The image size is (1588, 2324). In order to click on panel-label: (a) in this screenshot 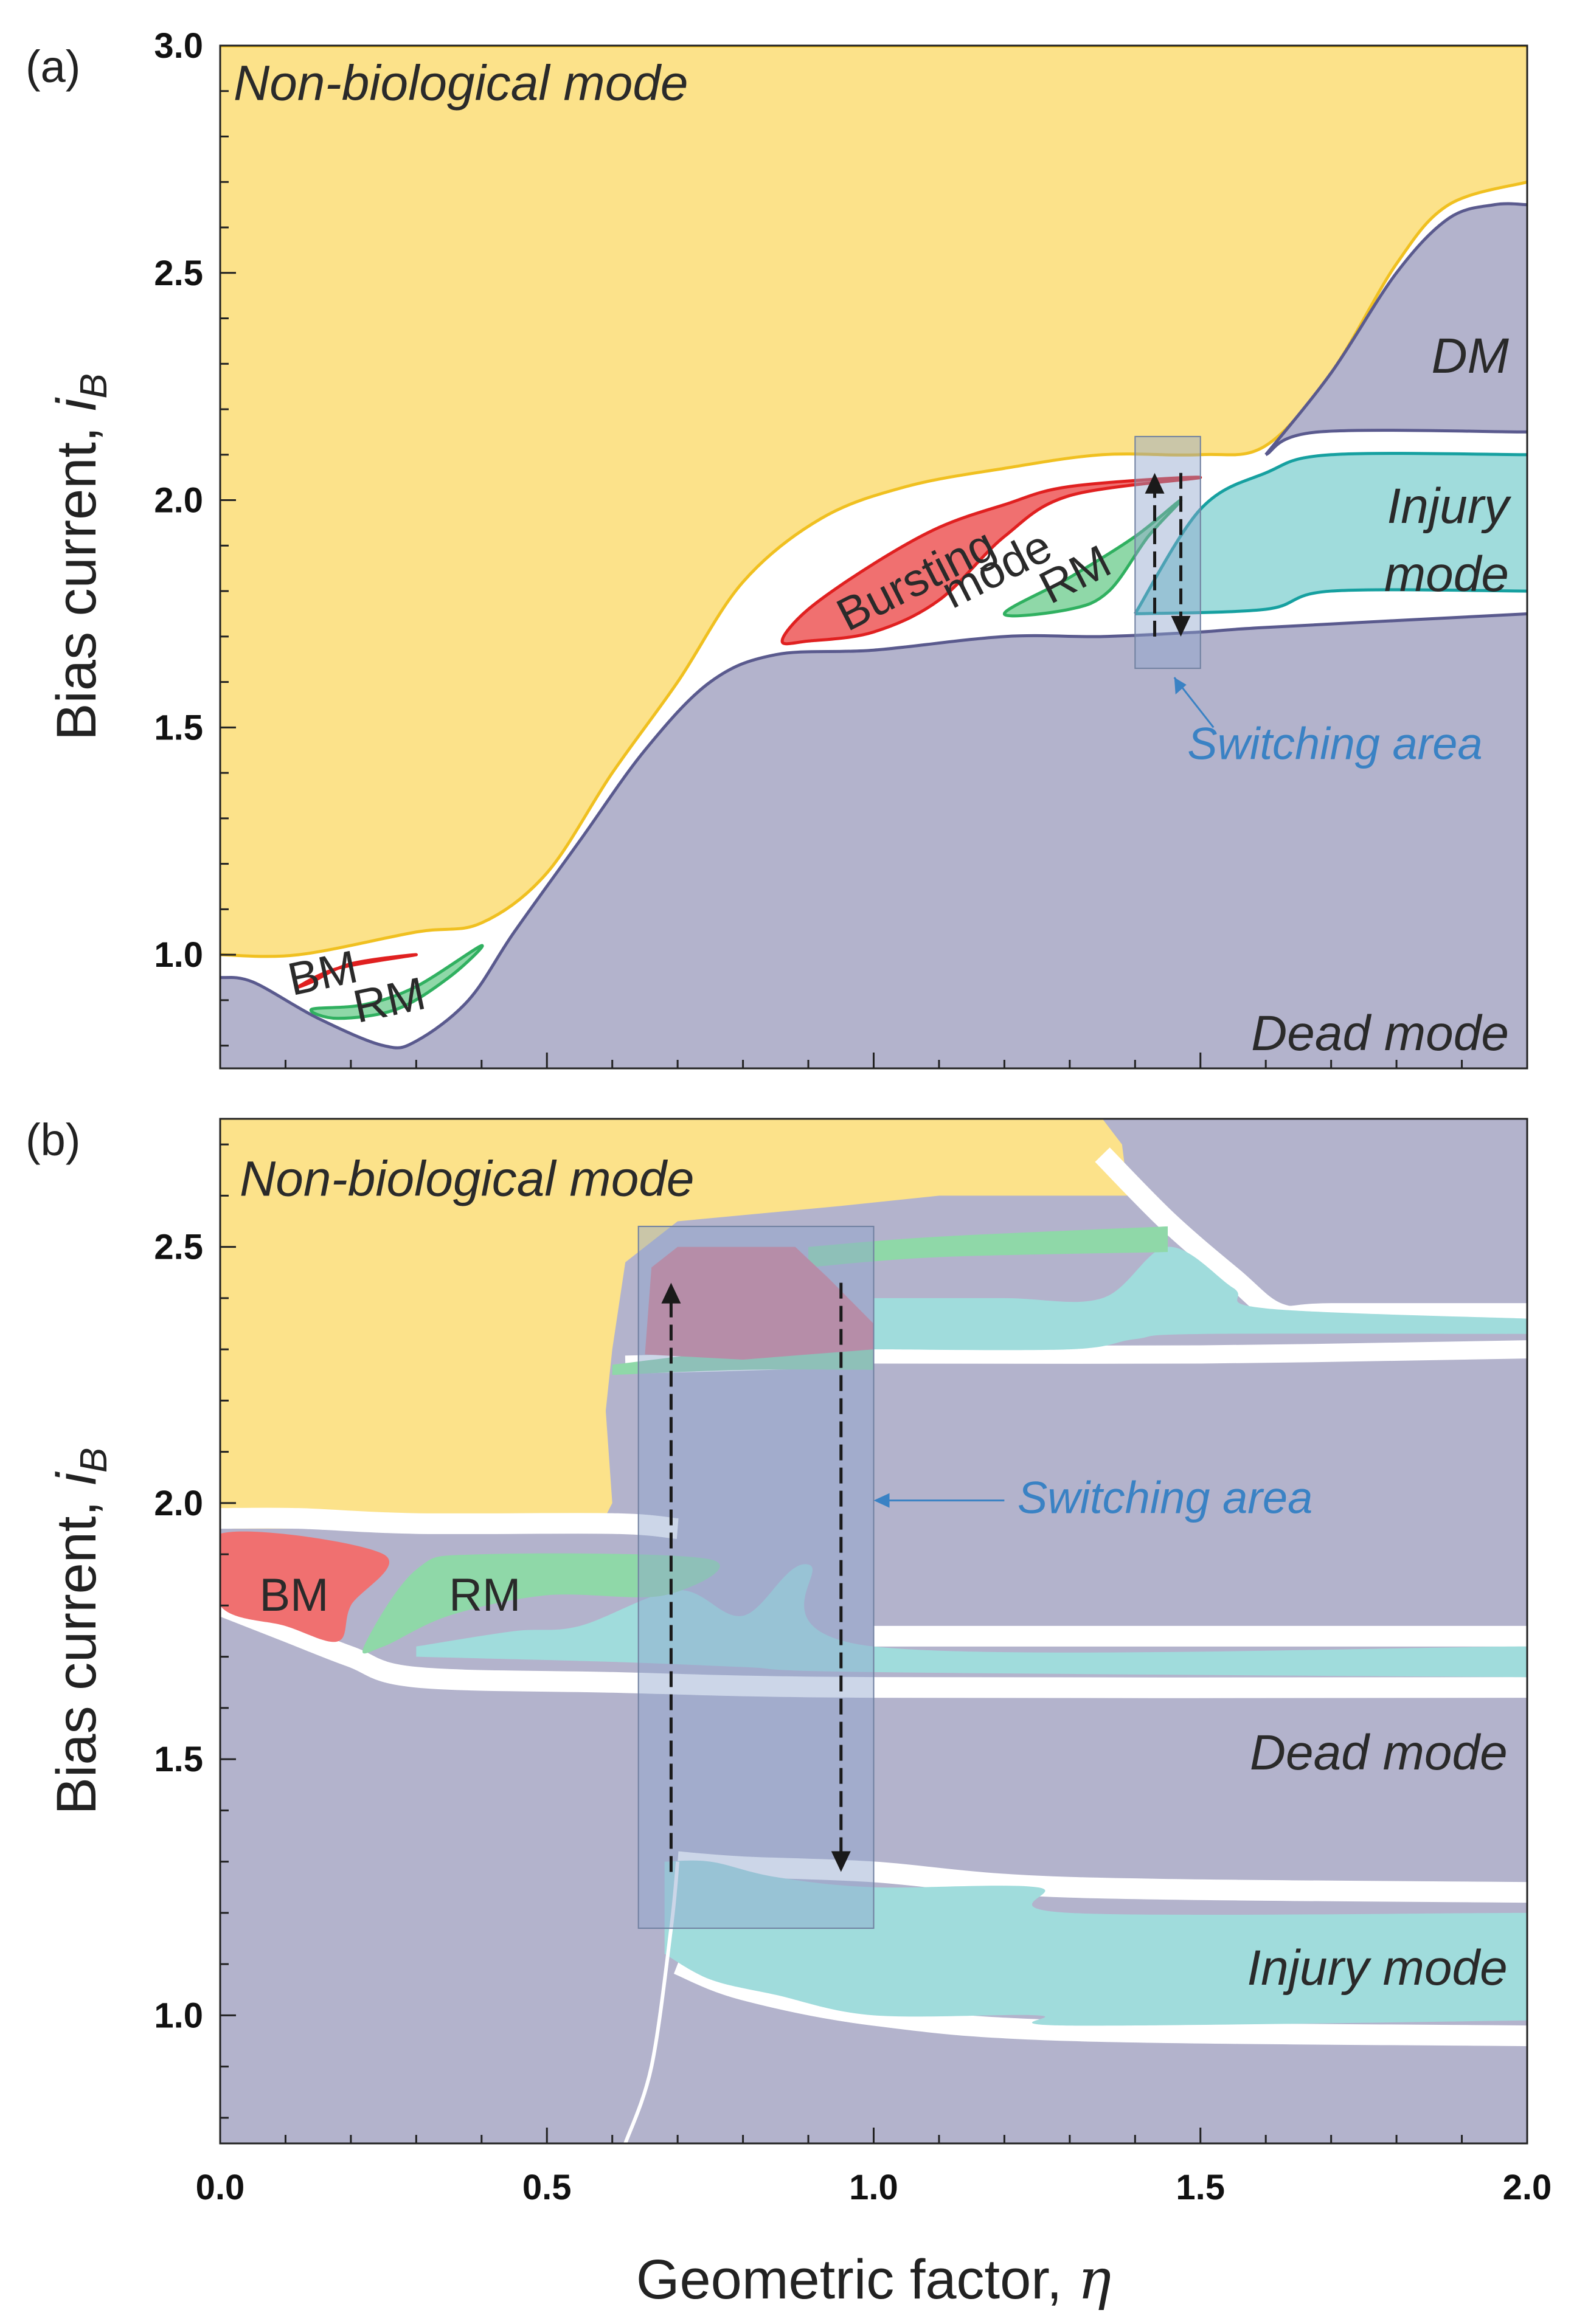, I will do `click(53, 66)`.